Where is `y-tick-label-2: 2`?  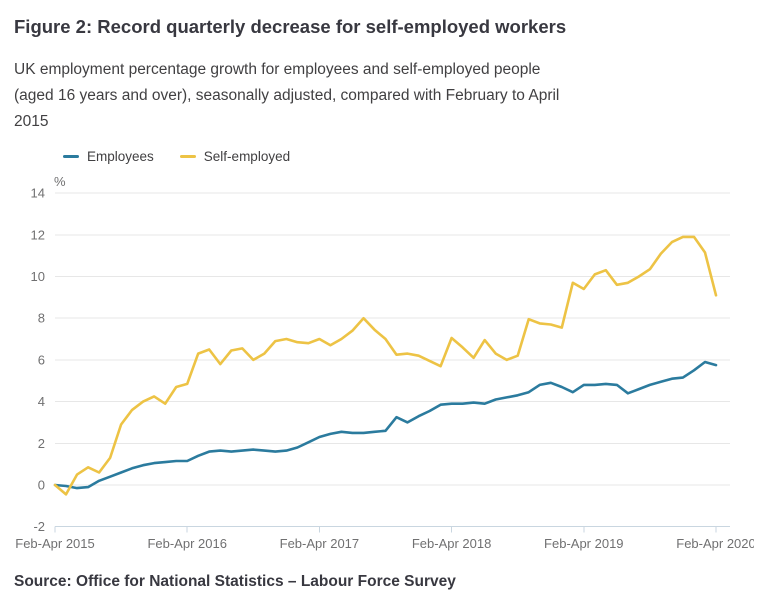 y-tick-label-2: 2 is located at coordinates (41, 443).